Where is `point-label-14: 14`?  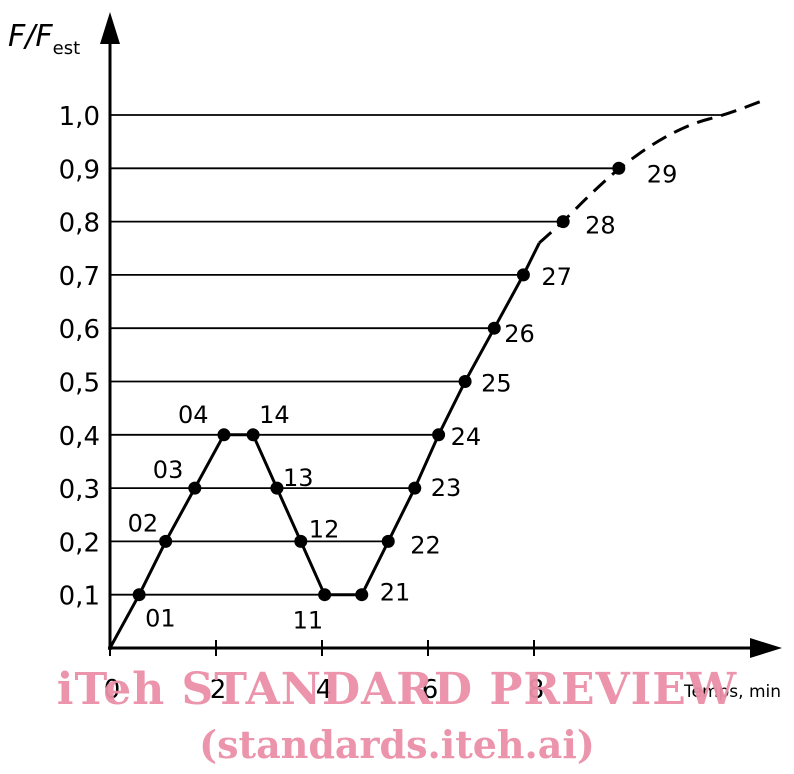
point-label-14: 14 is located at coordinates (274, 415).